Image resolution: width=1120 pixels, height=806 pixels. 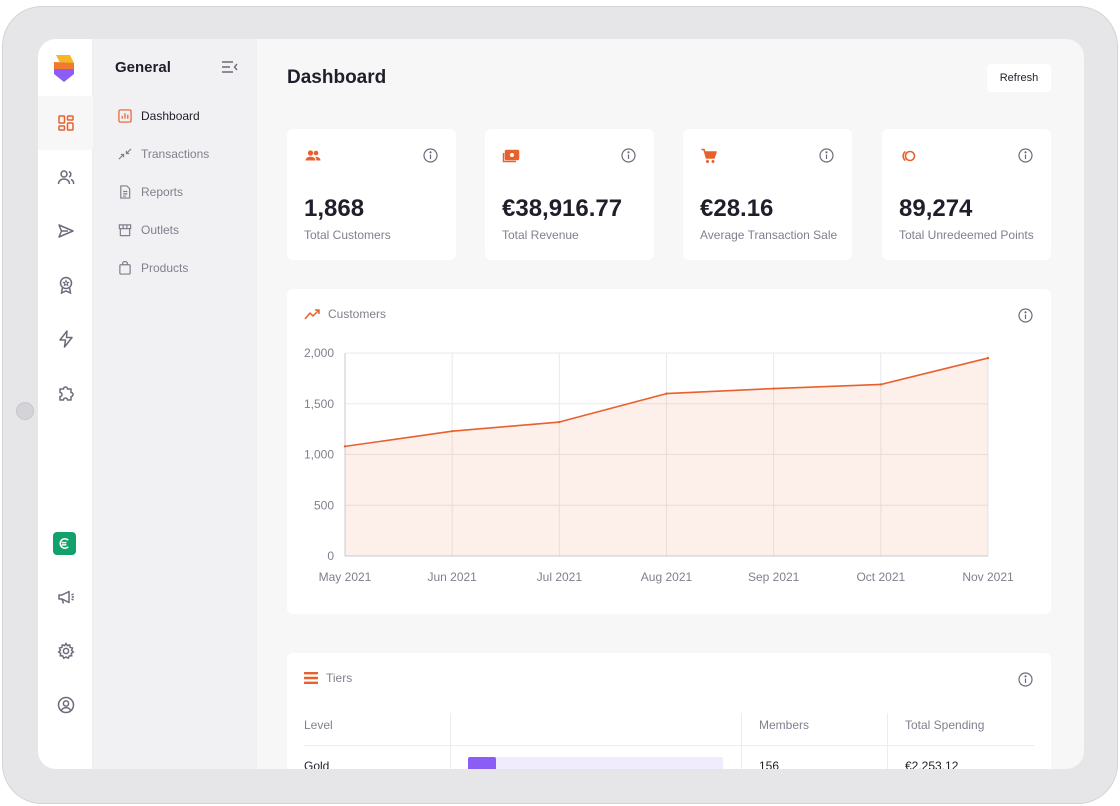 What do you see at coordinates (880, 577) in the screenshot?
I see `x-tick-label: Oct 2021` at bounding box center [880, 577].